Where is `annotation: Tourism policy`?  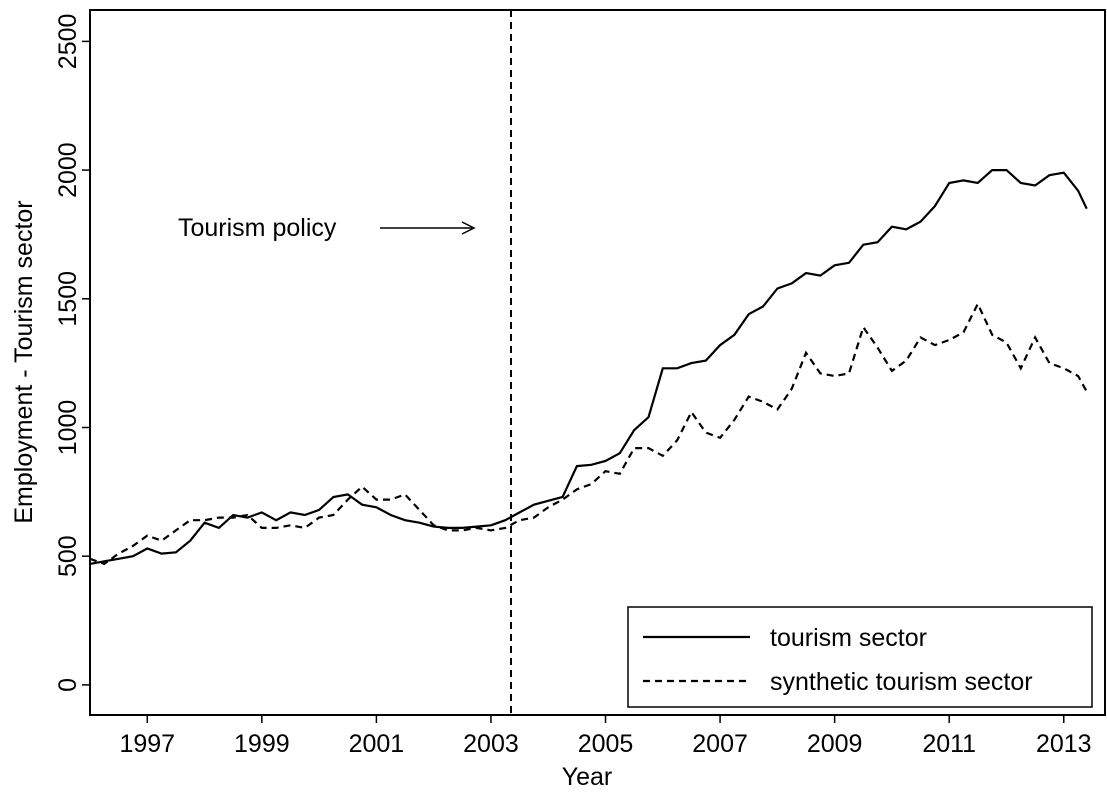
annotation: Tourism policy is located at coordinates (257, 228).